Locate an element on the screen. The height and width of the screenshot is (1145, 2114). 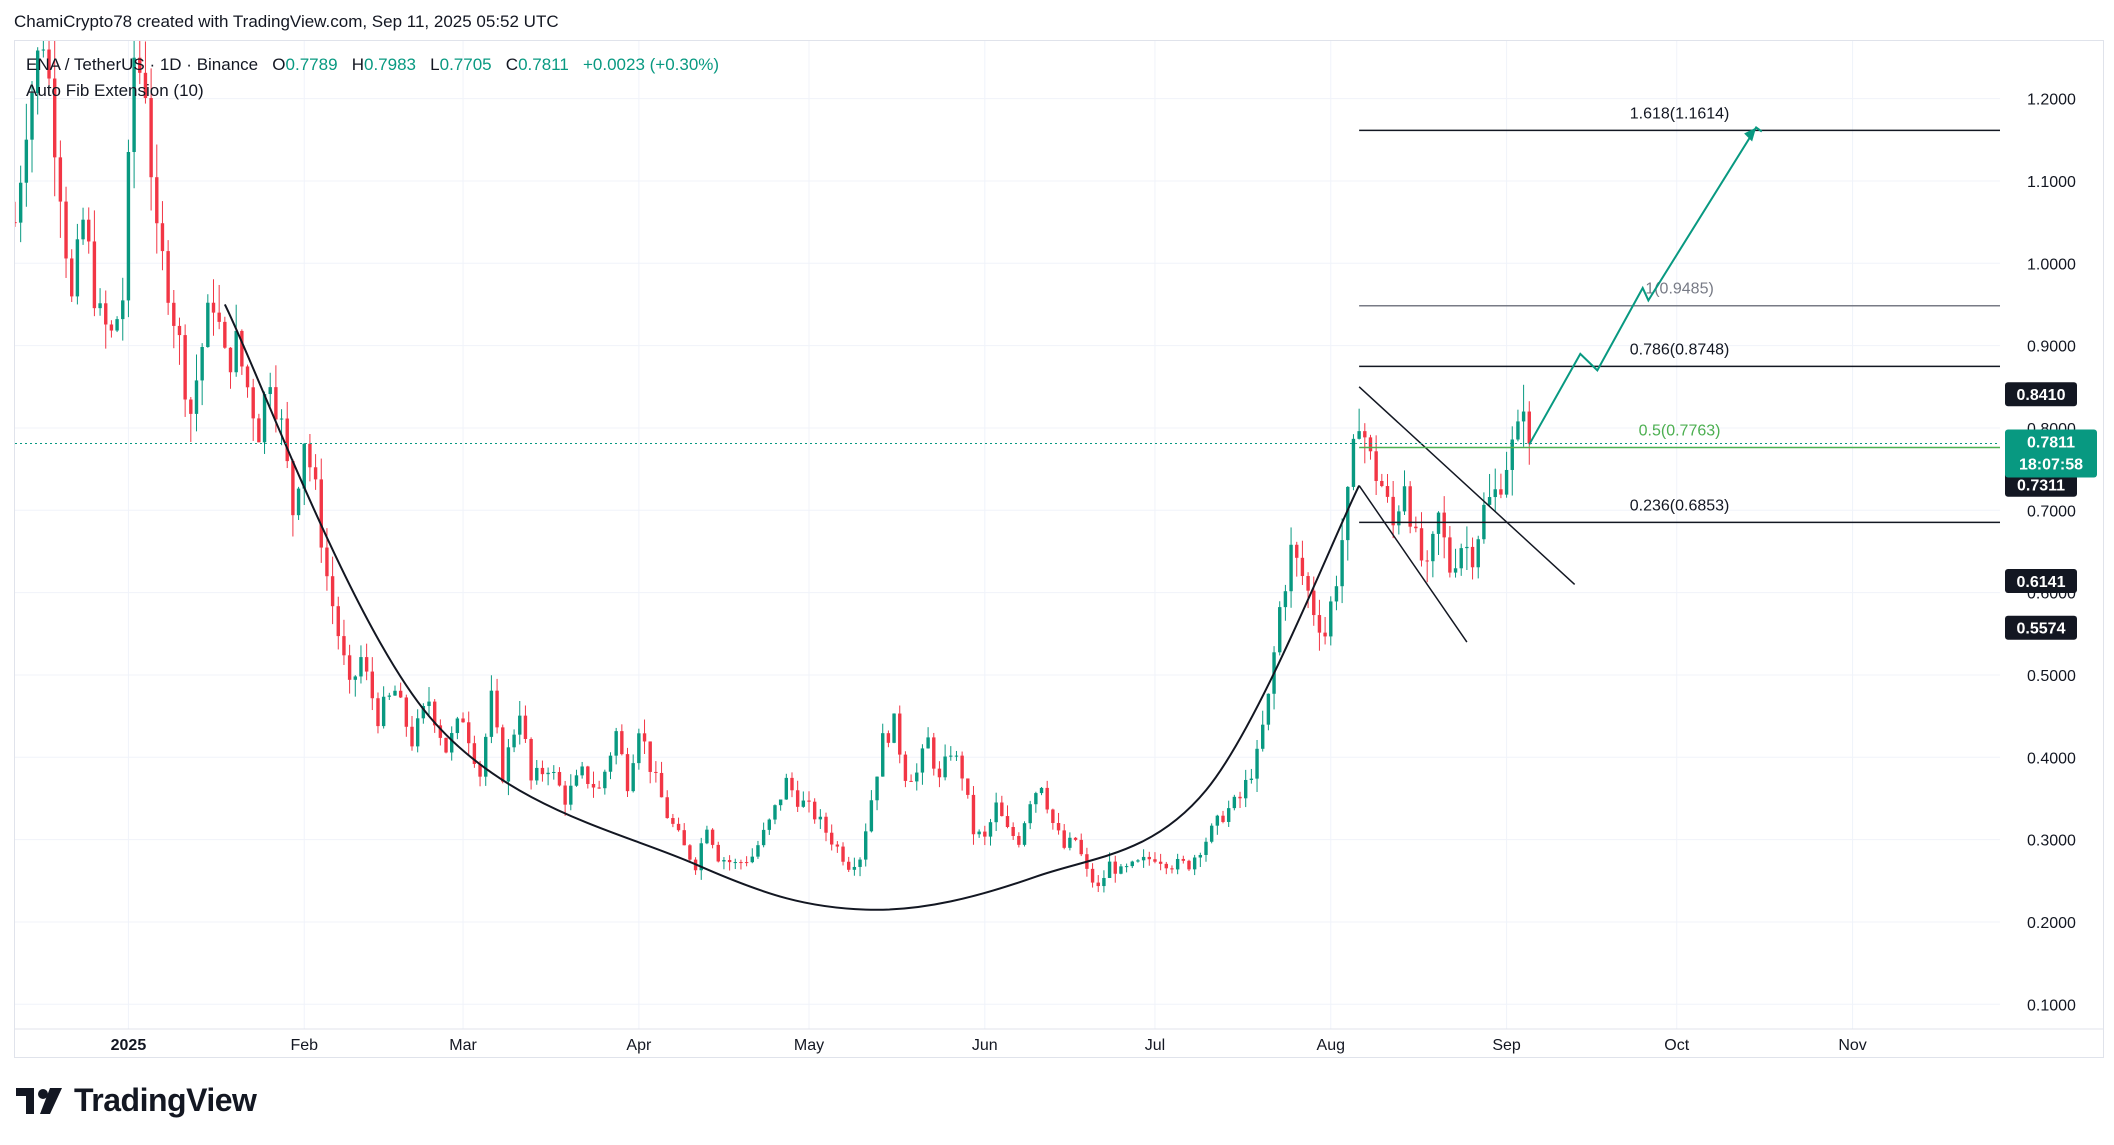
price-axis-tag-label: 0.6141 is located at coordinates (2041, 582).